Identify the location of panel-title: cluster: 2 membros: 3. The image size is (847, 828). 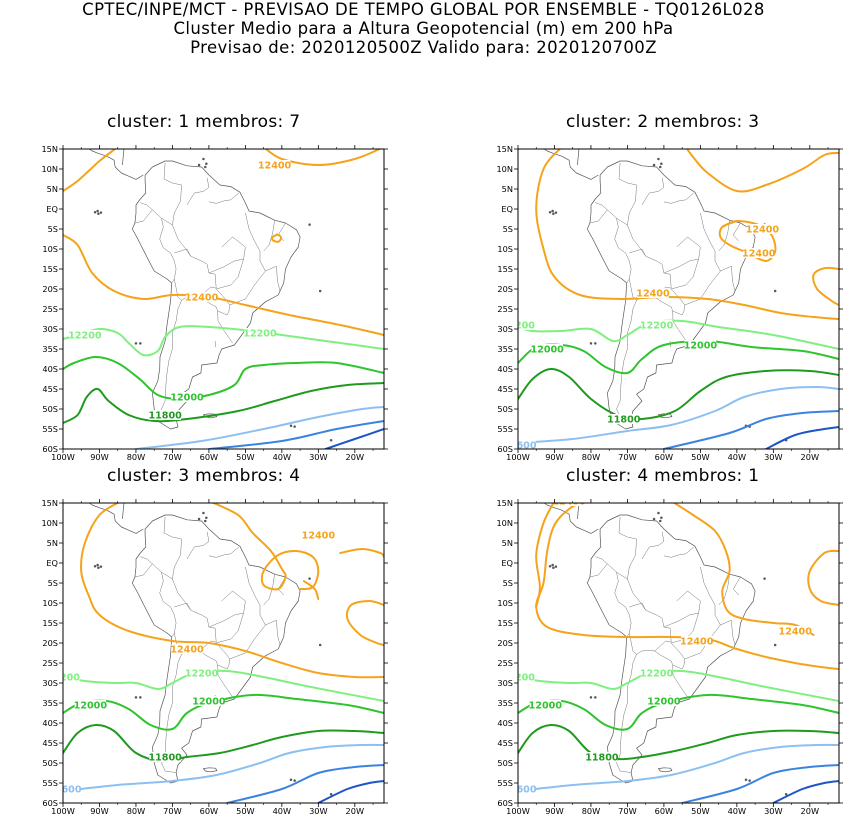
(662, 122).